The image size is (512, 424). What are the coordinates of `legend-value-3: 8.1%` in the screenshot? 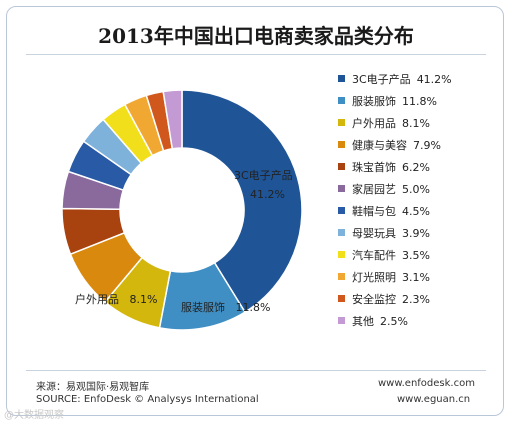 It's located at (416, 123).